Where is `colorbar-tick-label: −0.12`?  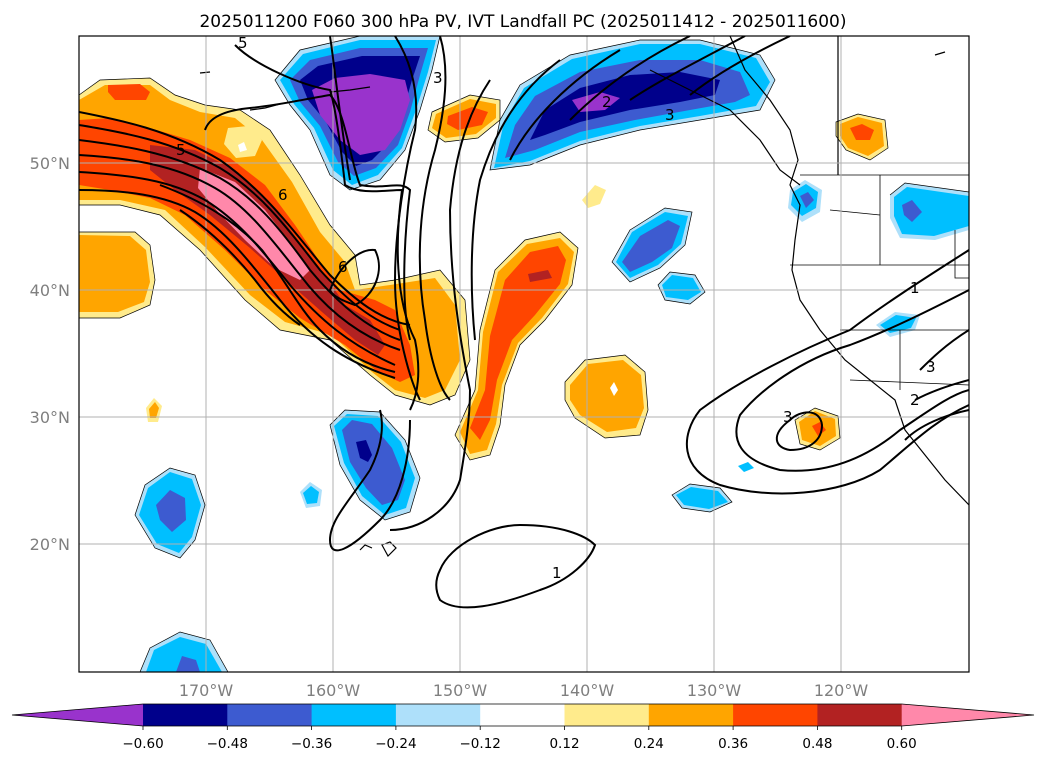
colorbar-tick-label: −0.12 is located at coordinates (480, 744).